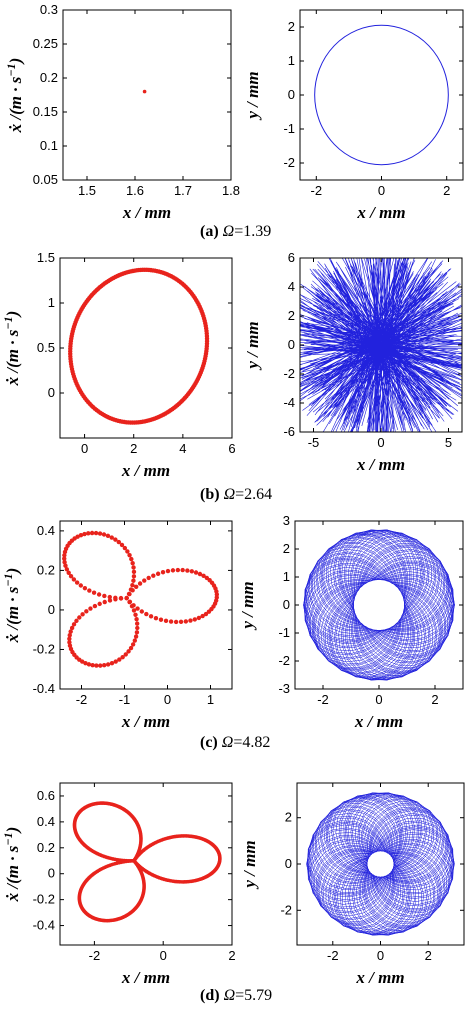 Image resolution: width=474 pixels, height=1011 pixels. Describe the element at coordinates (141, 599) in the screenshot. I see `plot-c-left` at that location.